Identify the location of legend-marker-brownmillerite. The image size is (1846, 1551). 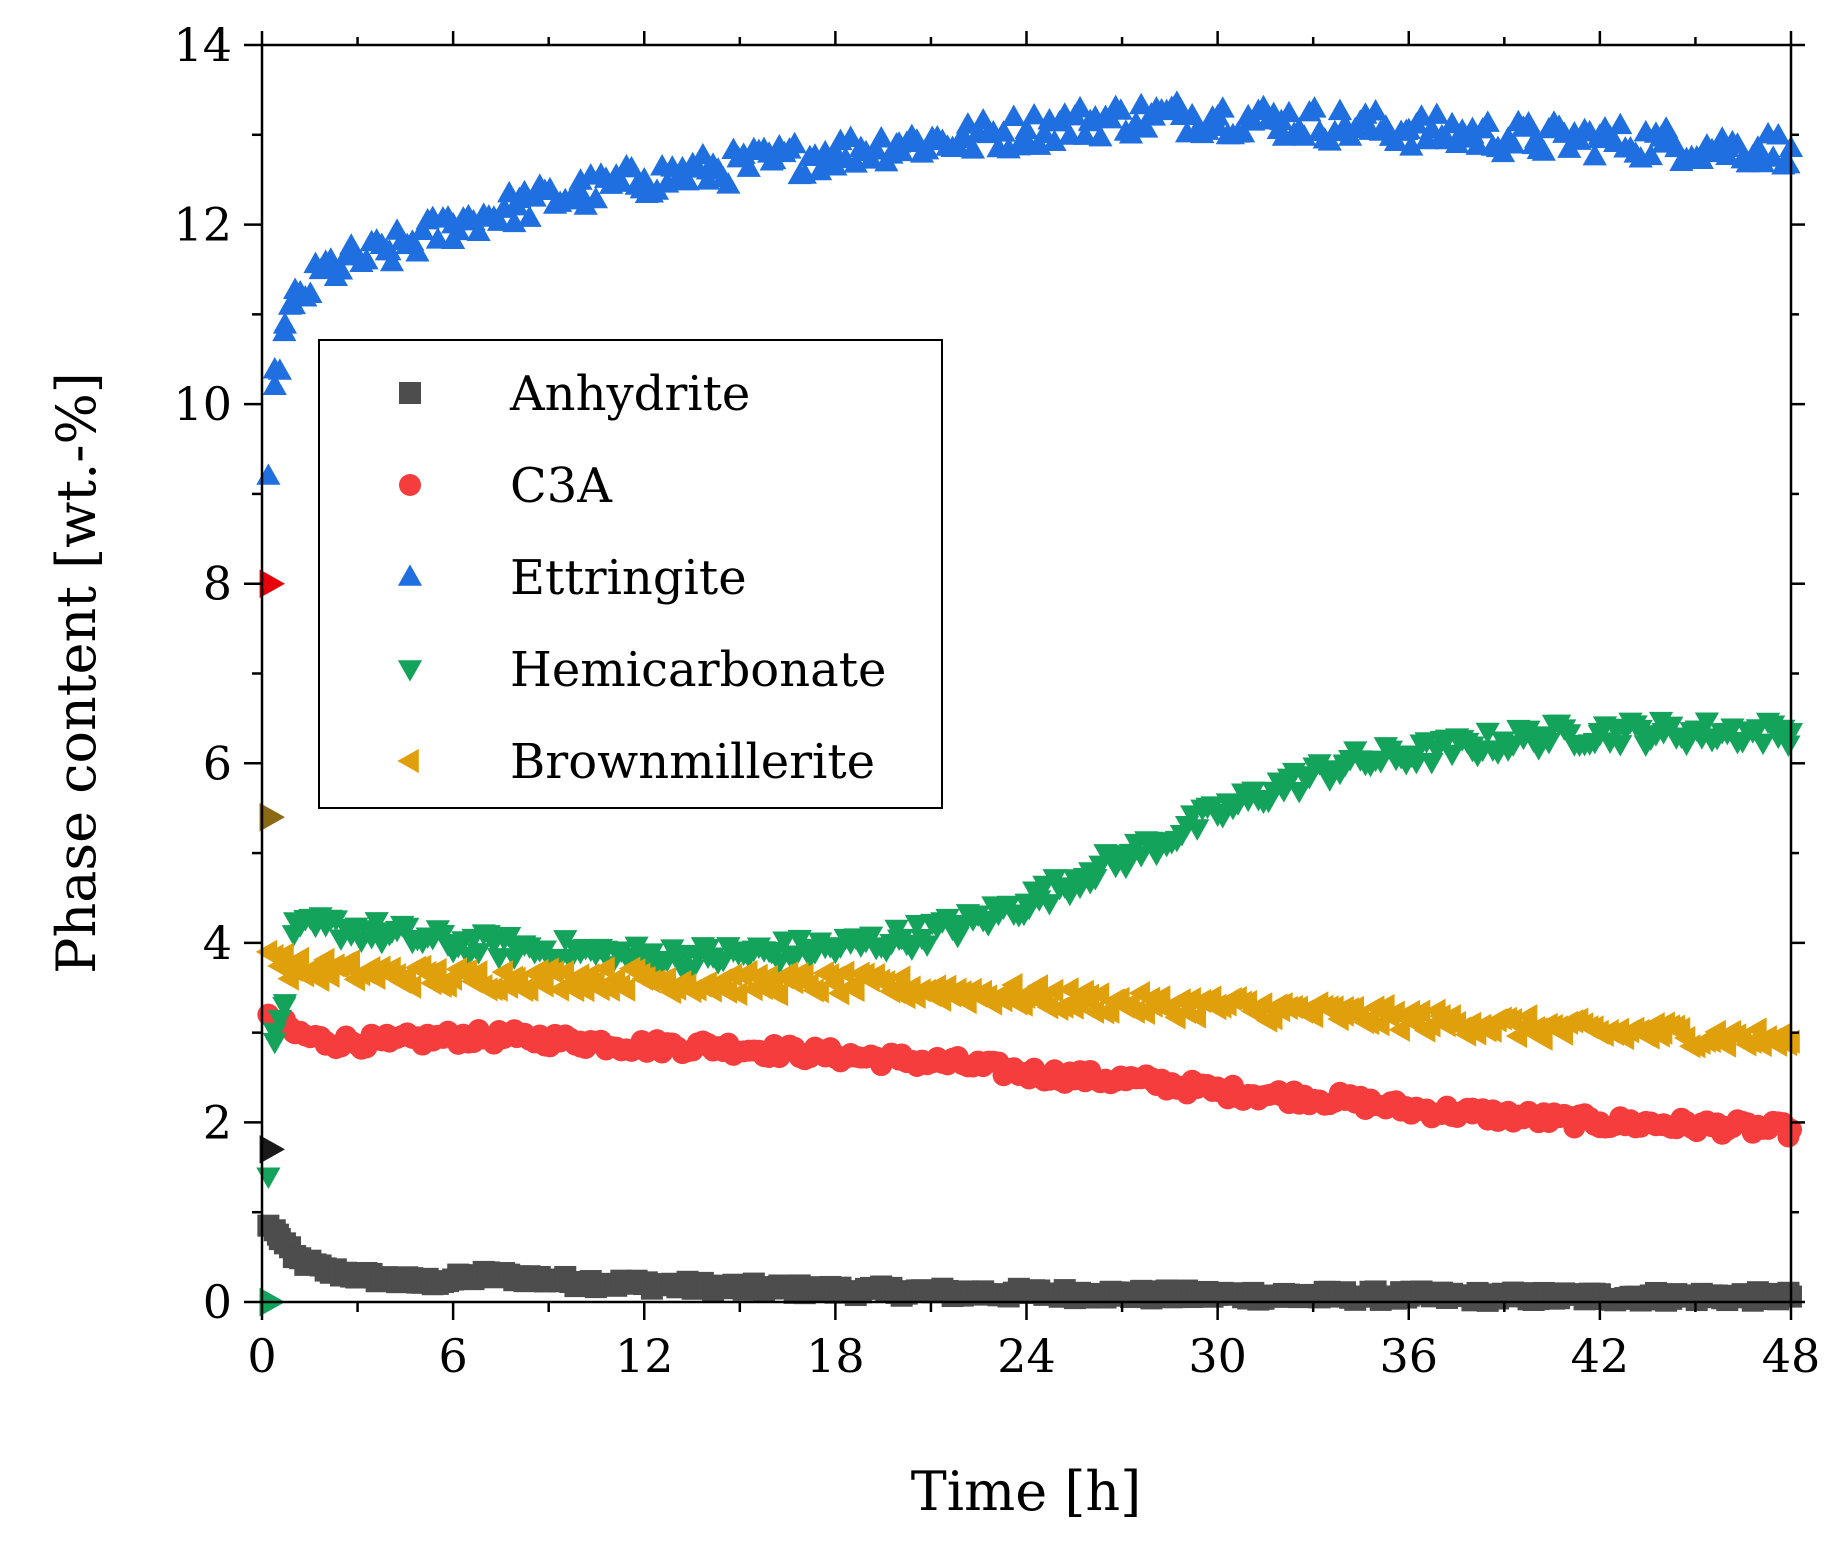
(408, 761).